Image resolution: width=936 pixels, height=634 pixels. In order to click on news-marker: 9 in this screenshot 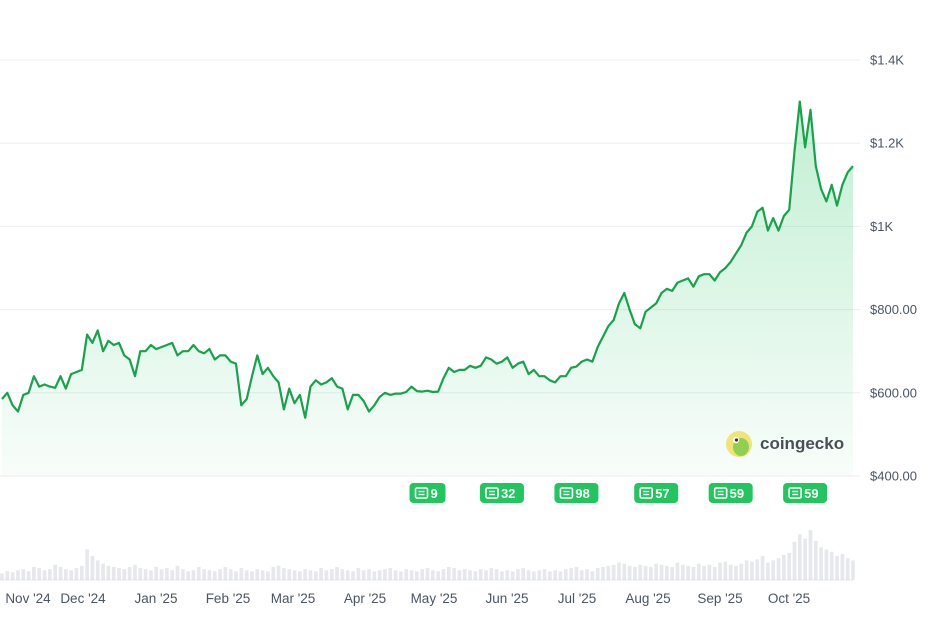, I will do `click(427, 493)`.